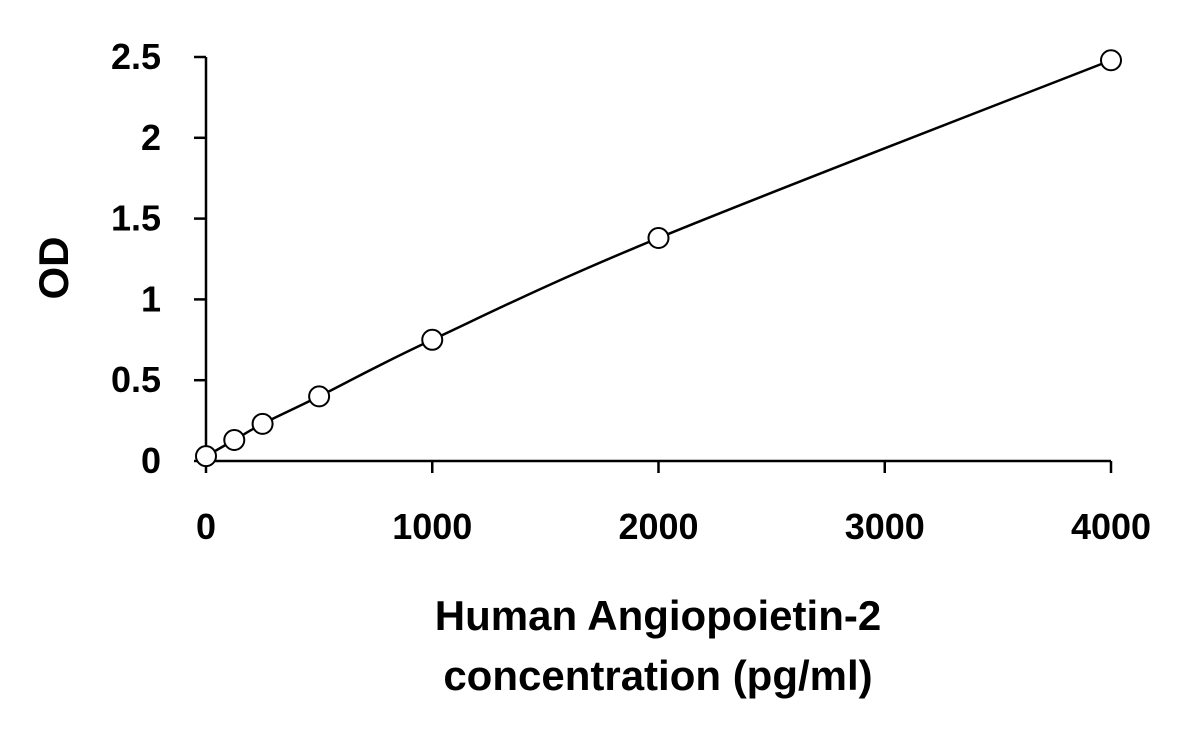 Image resolution: width=1193 pixels, height=734 pixels. I want to click on y-tick-label: 2.5, so click(136, 56).